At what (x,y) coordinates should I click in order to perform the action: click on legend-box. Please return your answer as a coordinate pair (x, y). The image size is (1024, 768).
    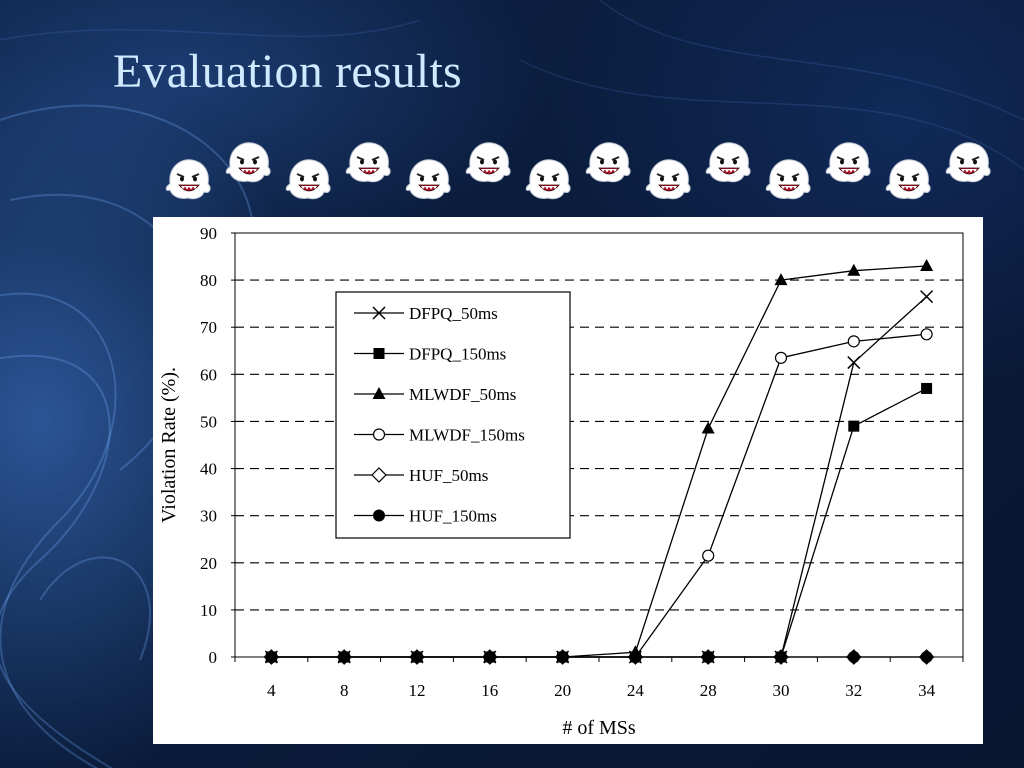
    Looking at the image, I should click on (453, 415).